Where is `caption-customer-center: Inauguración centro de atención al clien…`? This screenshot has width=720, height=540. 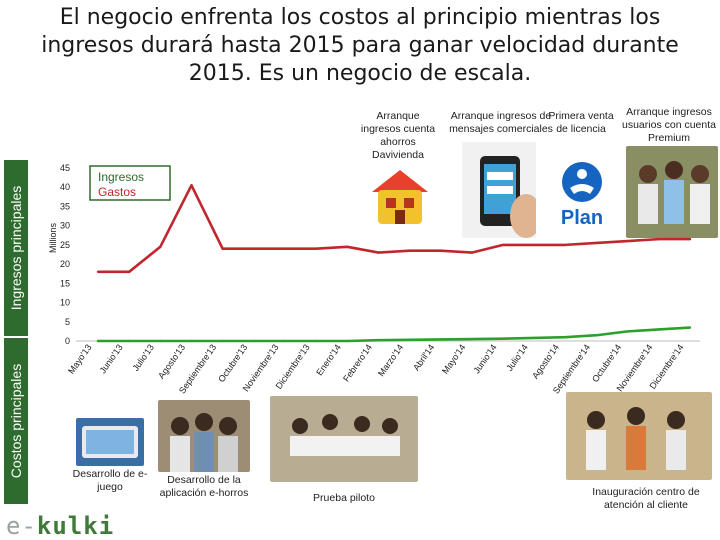 caption-customer-center: Inauguración centro de atención al clien… is located at coordinates (646, 498).